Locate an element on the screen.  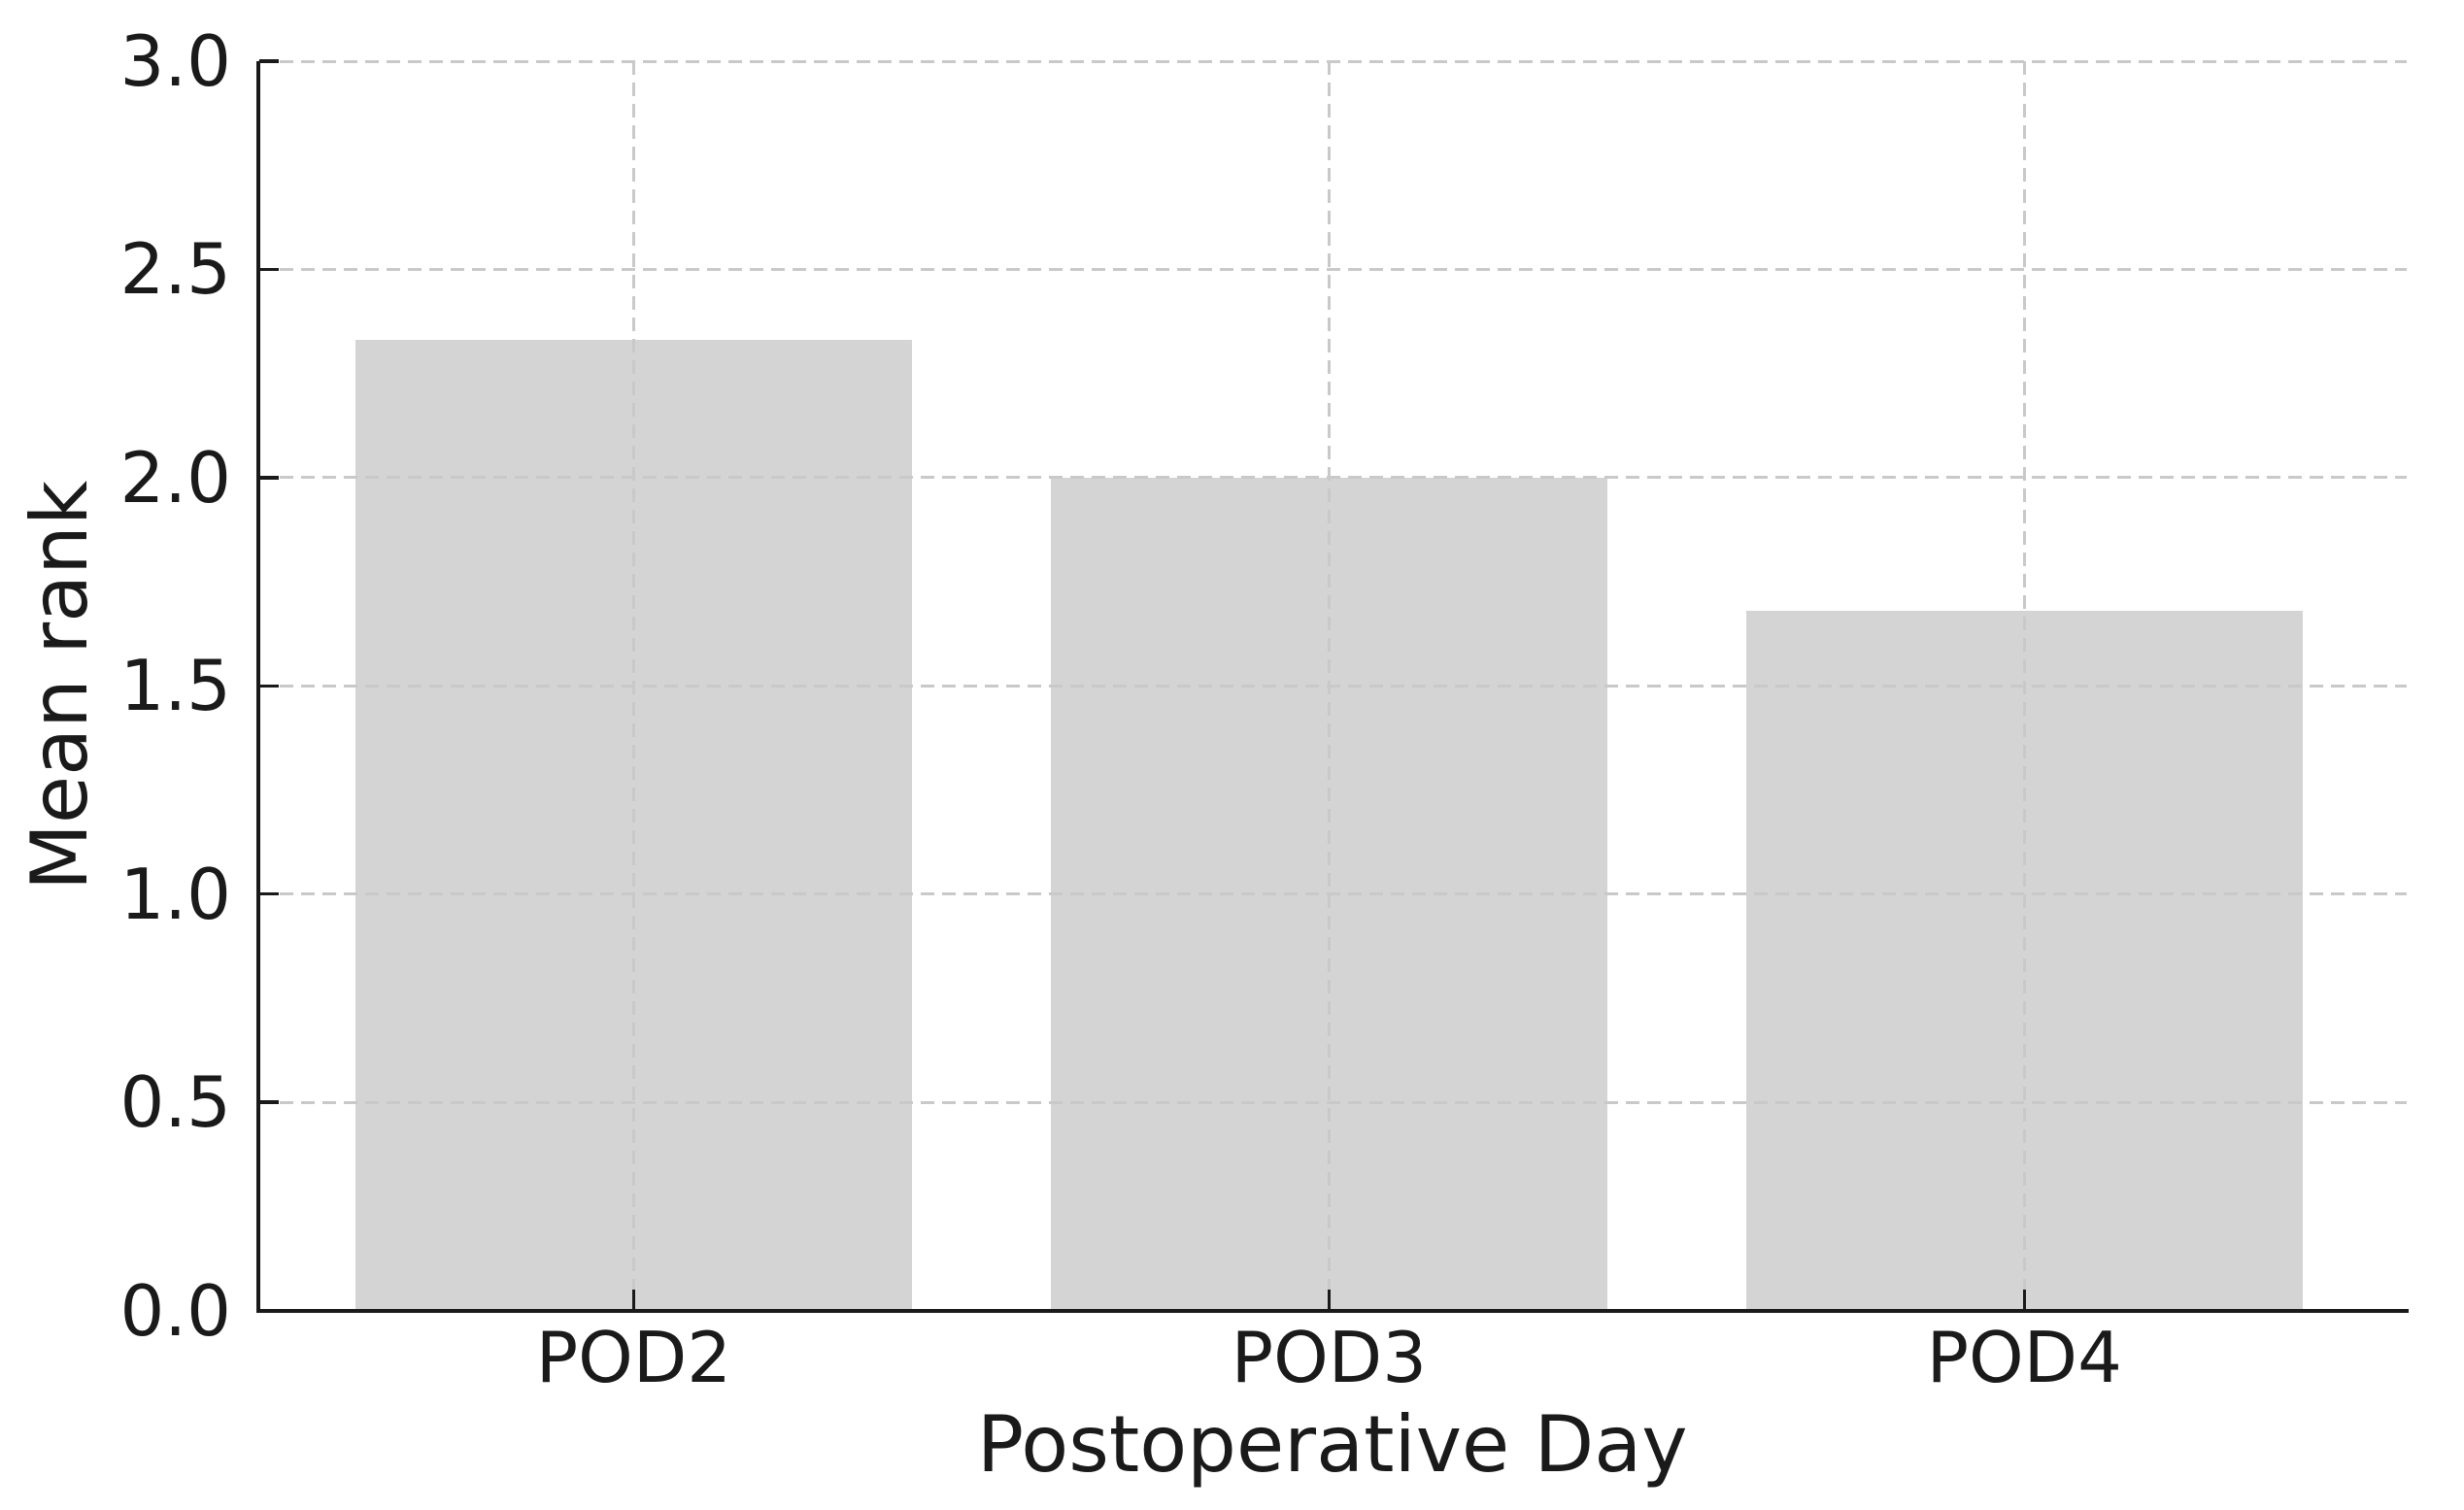
x-tick-label-pod2: POD2 is located at coordinates (633, 1357).